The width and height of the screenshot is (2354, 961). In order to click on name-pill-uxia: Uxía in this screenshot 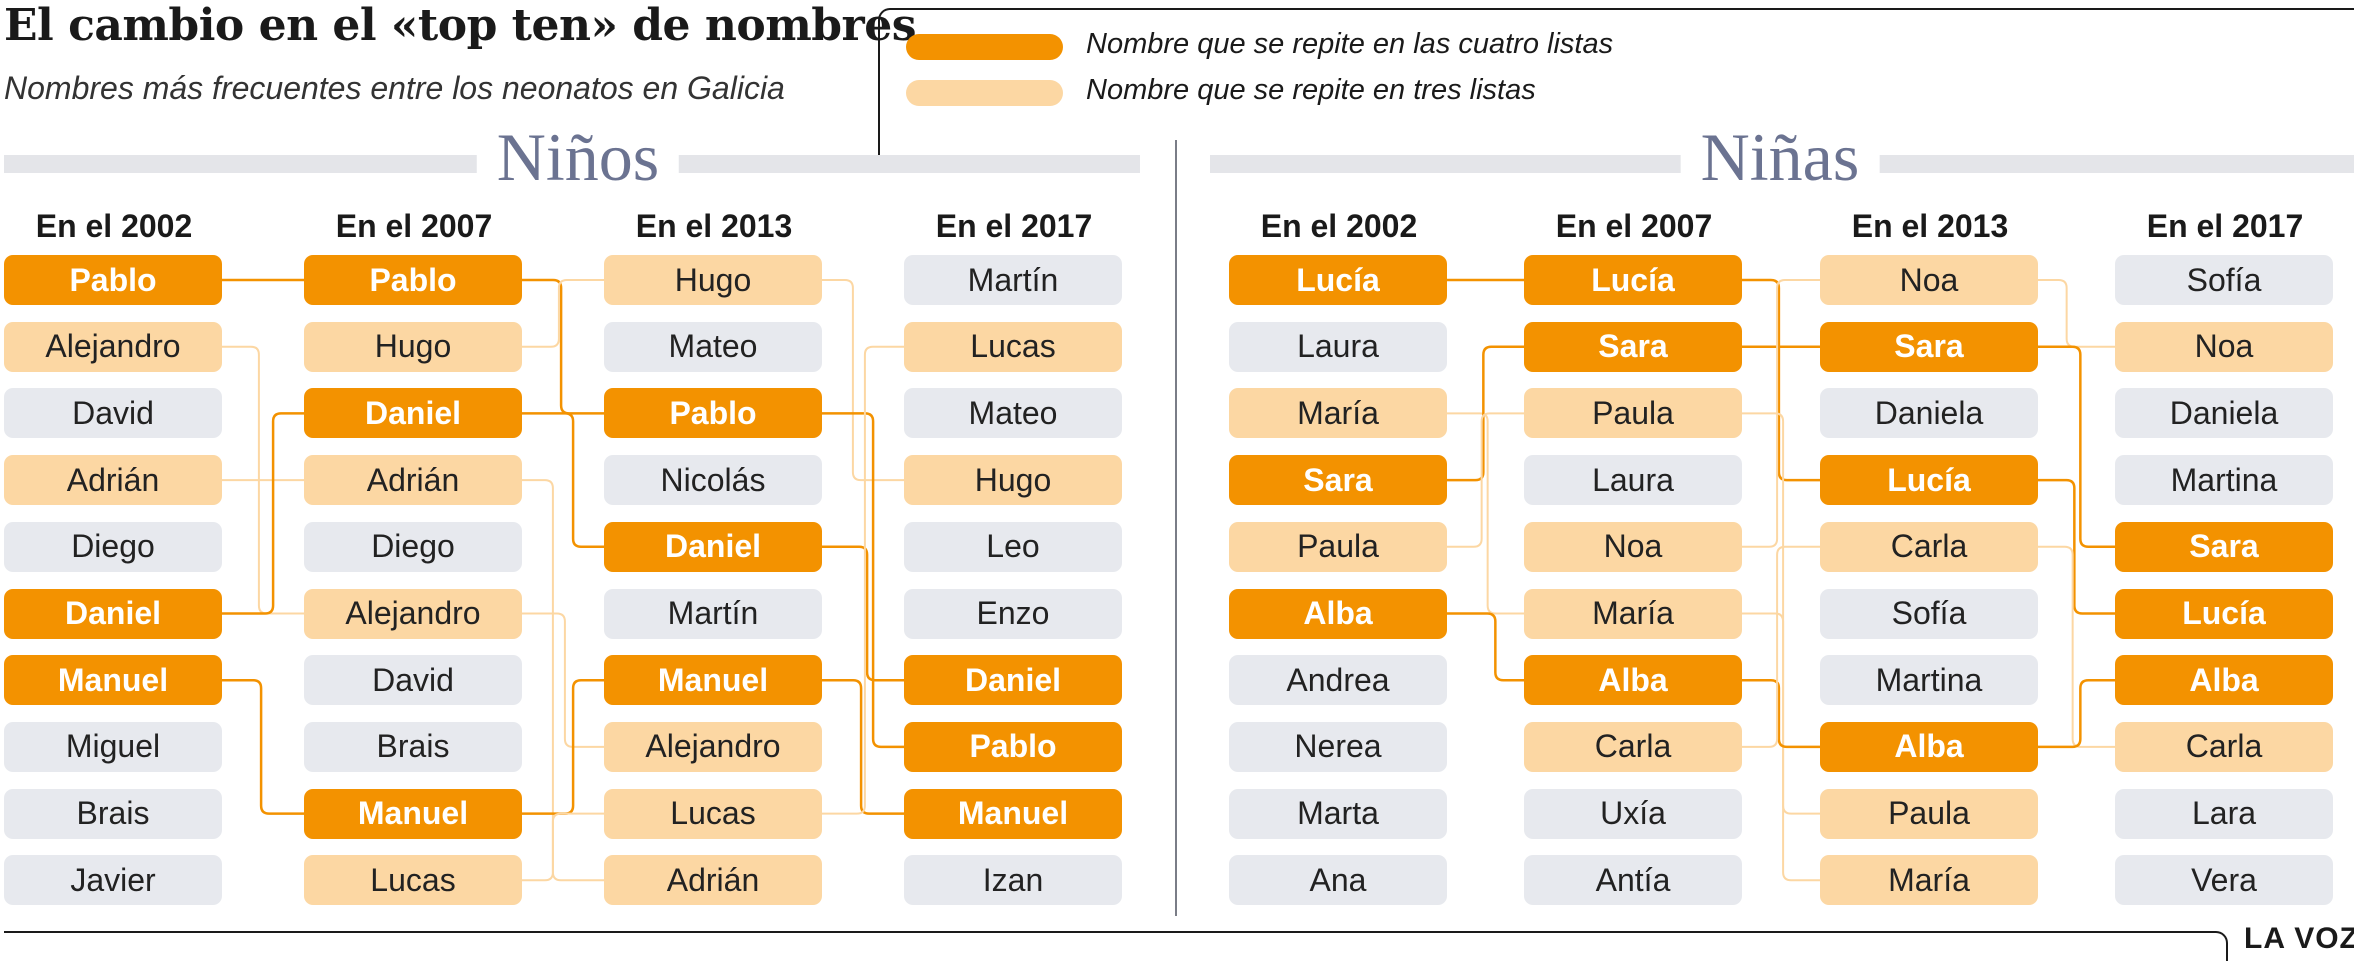, I will do `click(1633, 813)`.